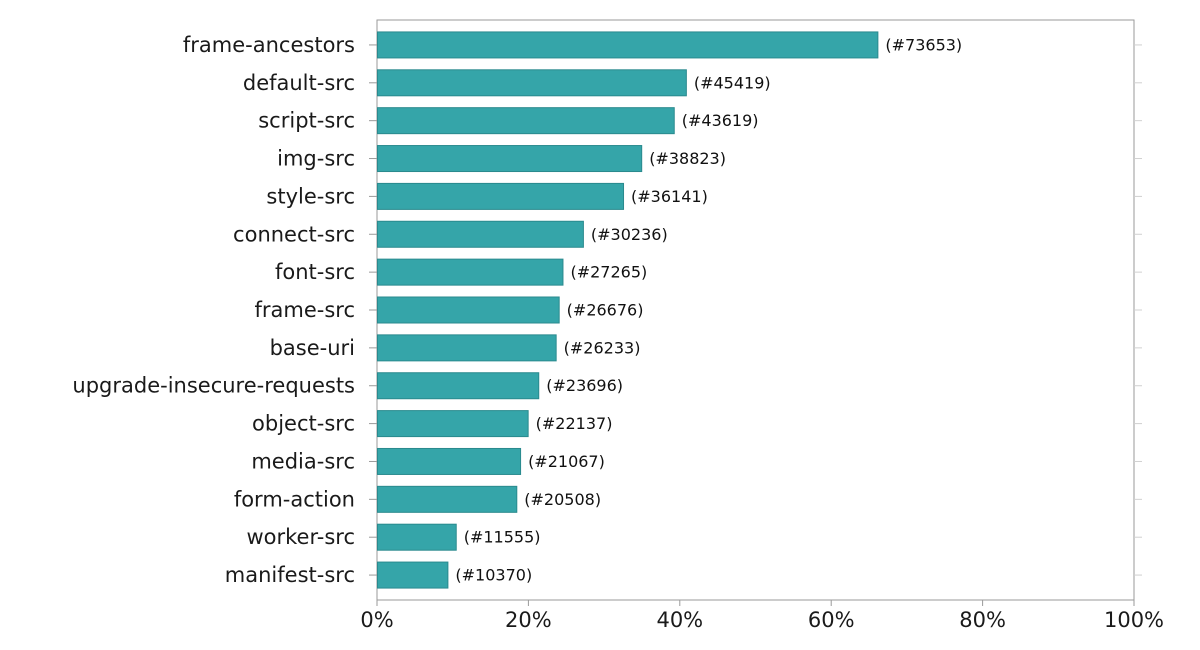  What do you see at coordinates (669, 196) in the screenshot?
I see `data-label: (#36141)` at bounding box center [669, 196].